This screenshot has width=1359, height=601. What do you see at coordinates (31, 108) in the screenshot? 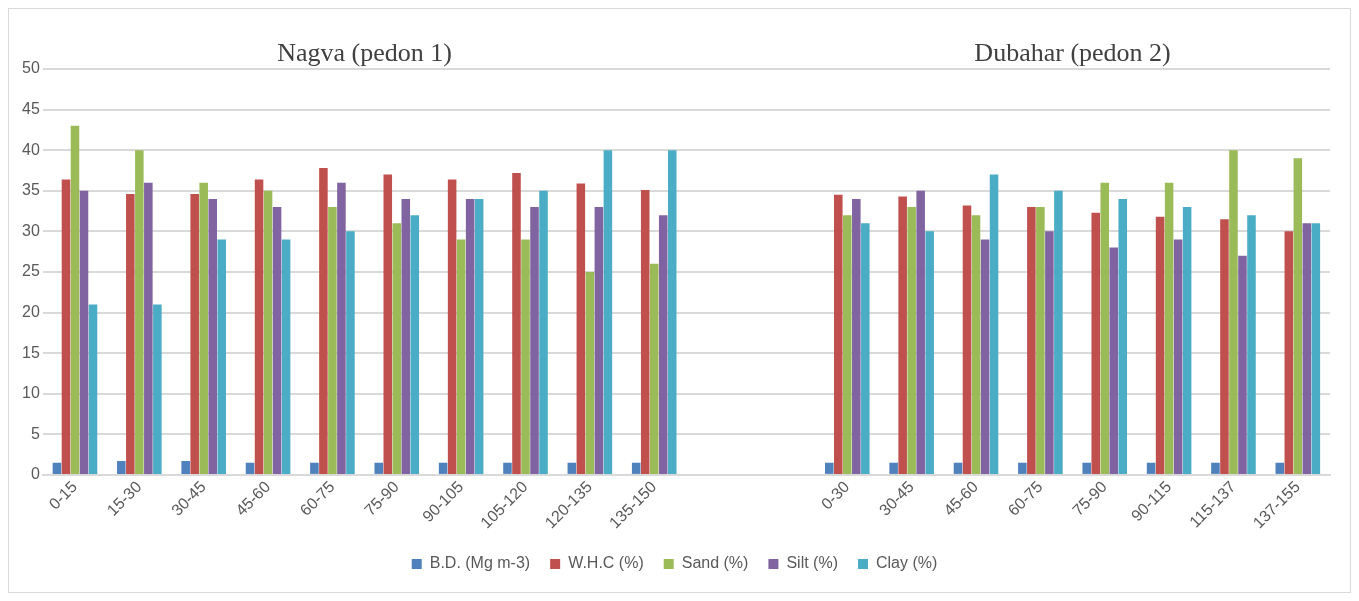
I see `y-tick-label: 45` at bounding box center [31, 108].